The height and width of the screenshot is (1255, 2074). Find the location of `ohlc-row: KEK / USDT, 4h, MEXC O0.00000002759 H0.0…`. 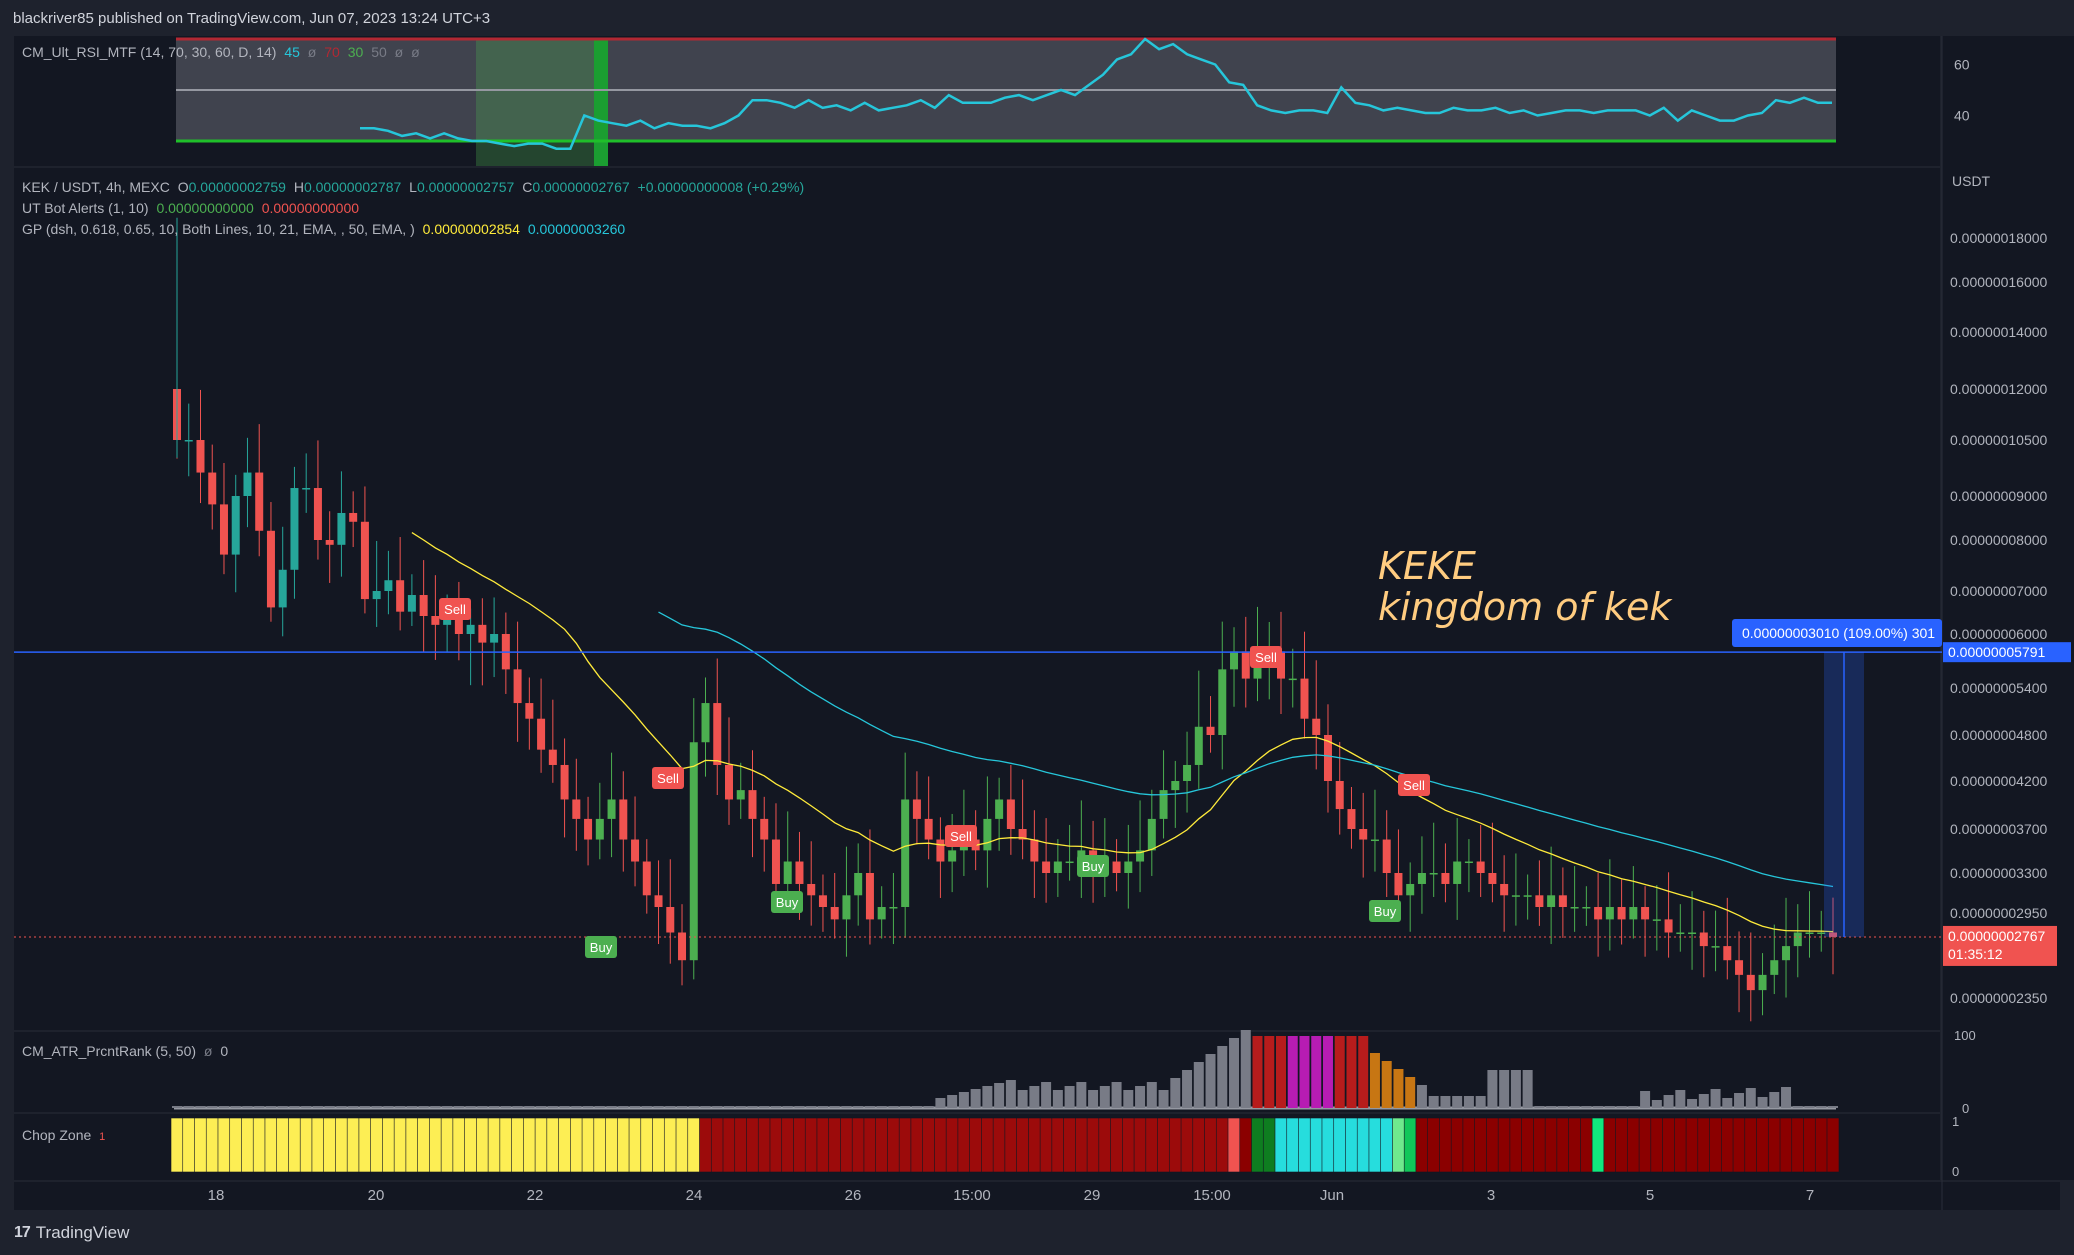

ohlc-row: KEK / USDT, 4h, MEXC O0.00000002759 H0.0… is located at coordinates (415, 187).